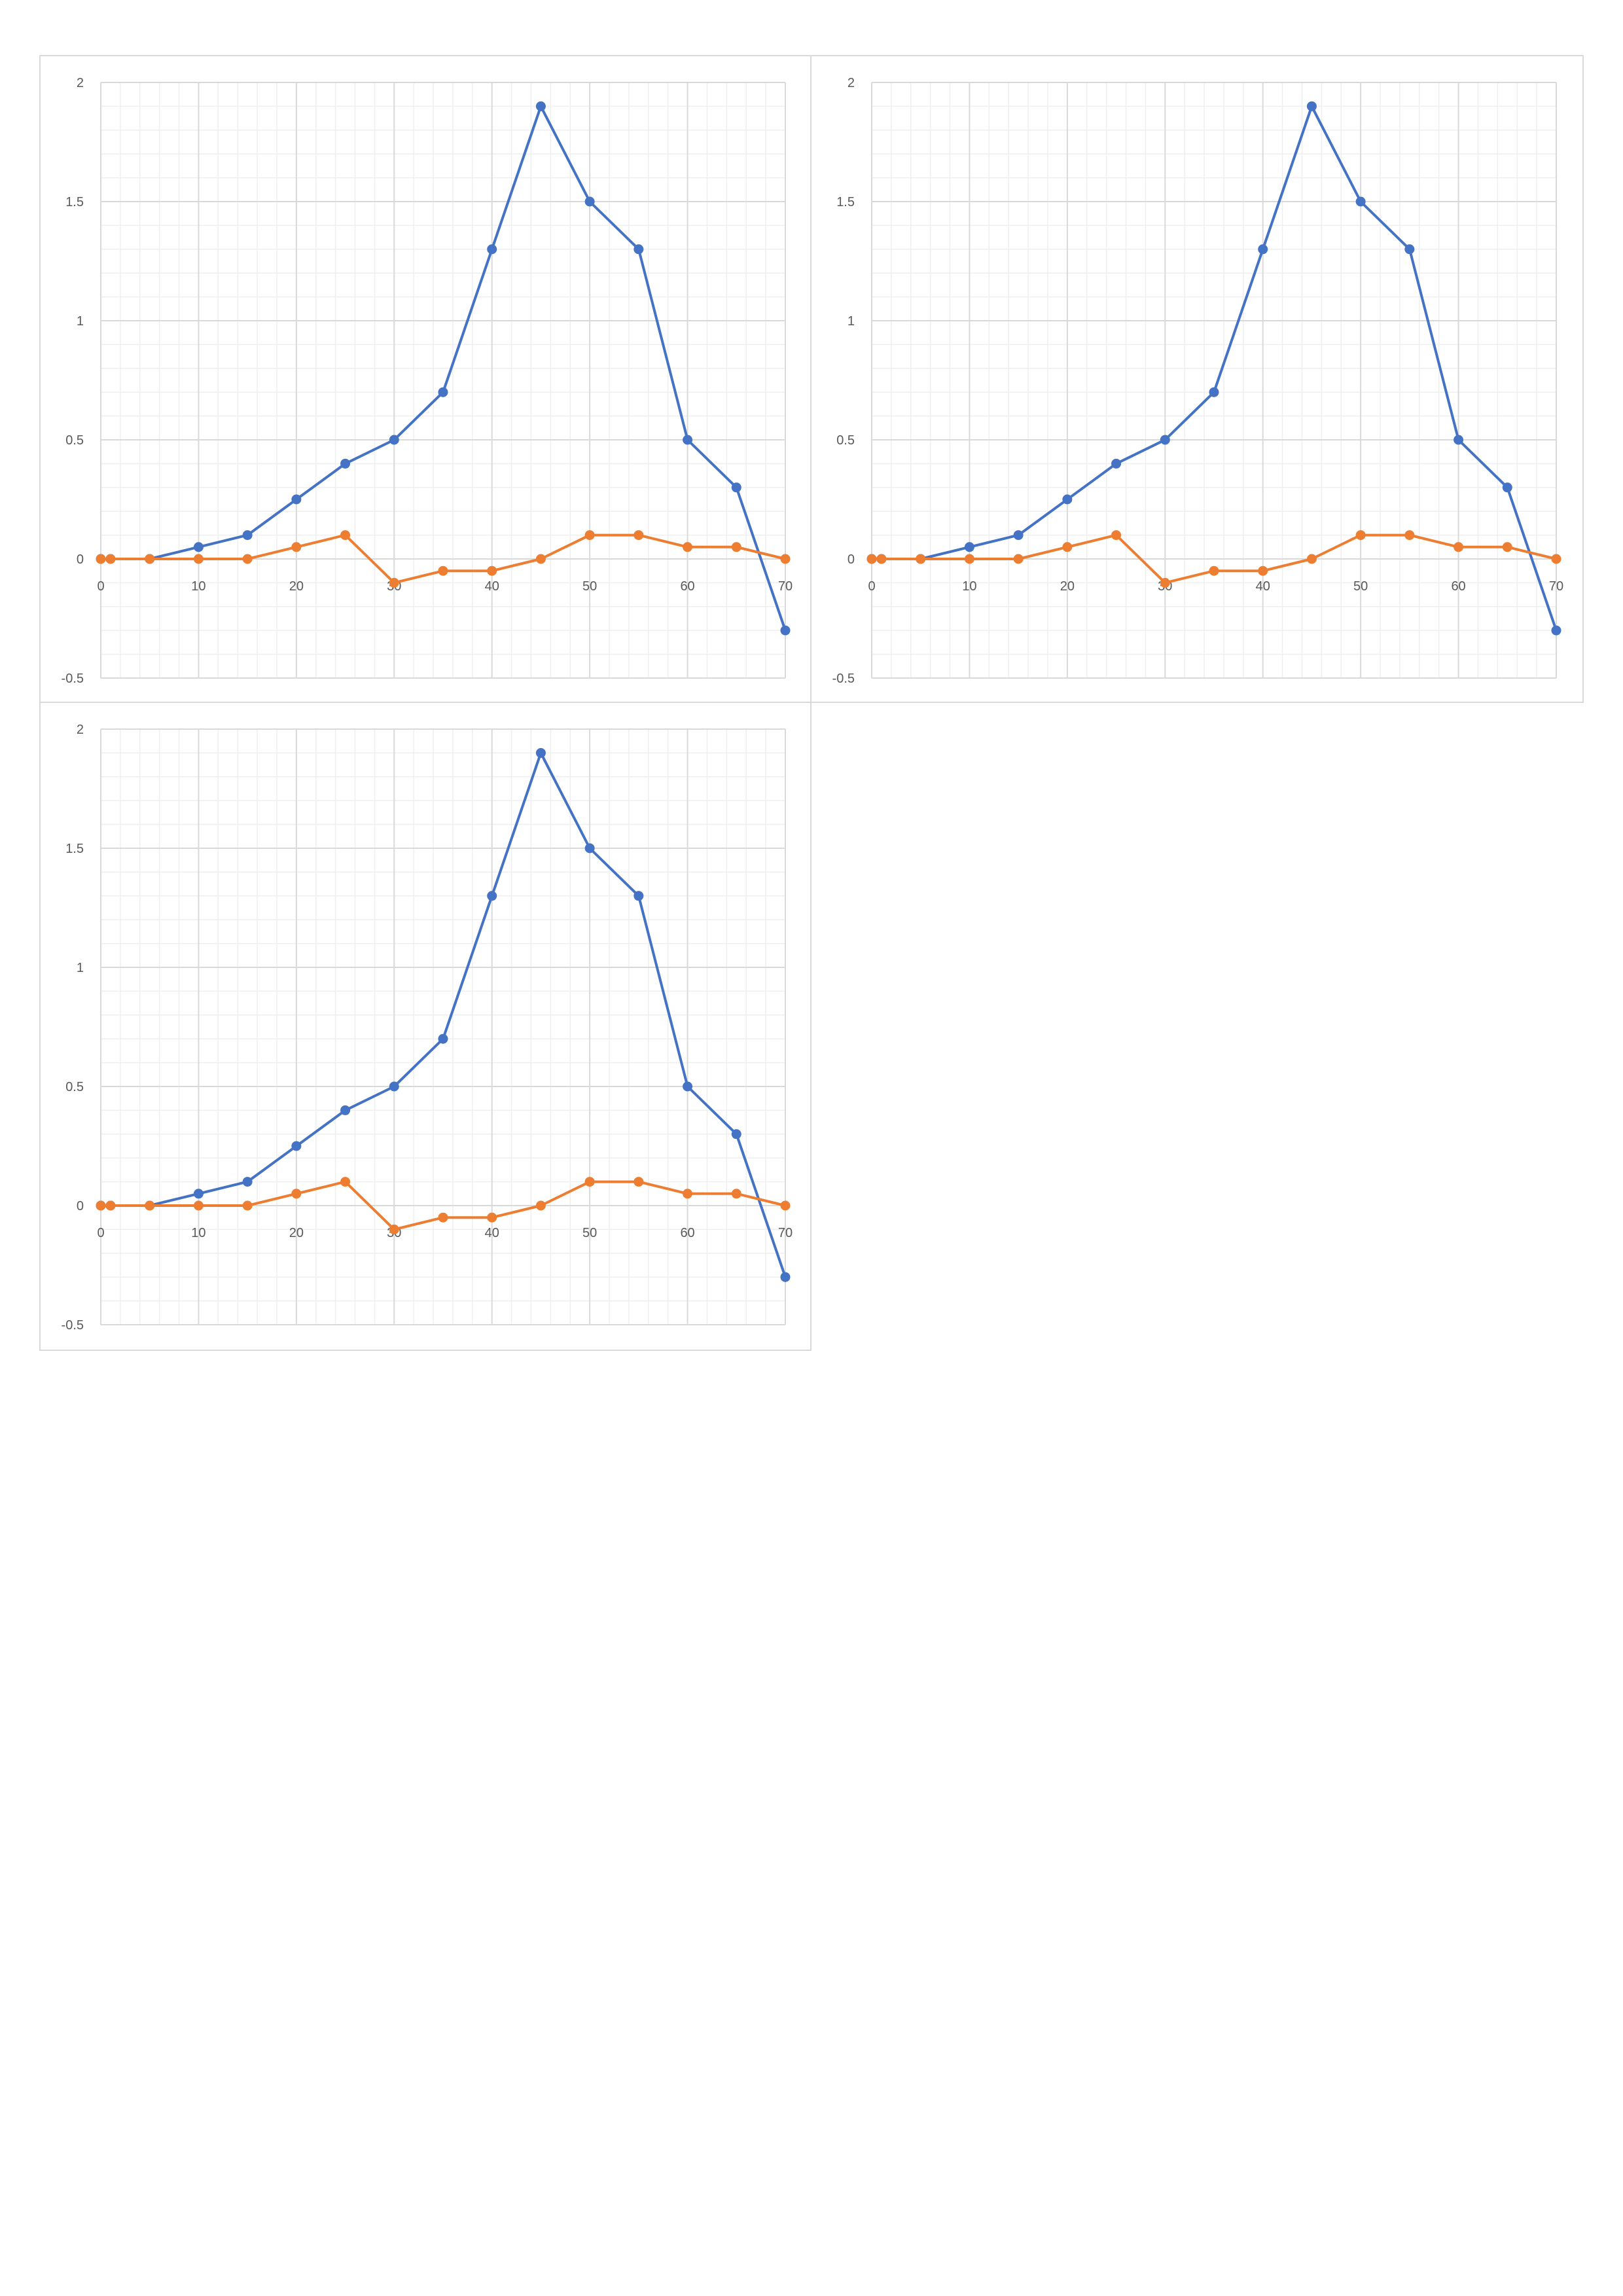 The image size is (1623, 2296). What do you see at coordinates (74, 440) in the screenshot?
I see `chart-1-y-tick-label: 0.5` at bounding box center [74, 440].